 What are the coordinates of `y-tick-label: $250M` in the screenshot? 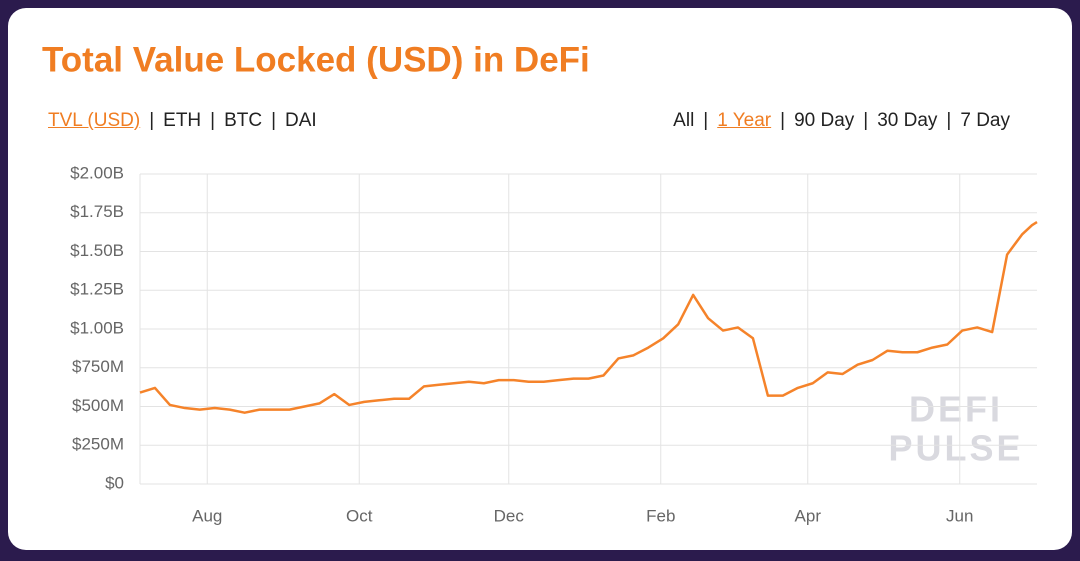 It's located at (98, 444).